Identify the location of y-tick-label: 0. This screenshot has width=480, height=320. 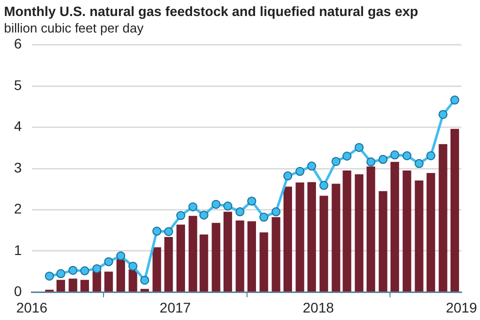
(18, 291).